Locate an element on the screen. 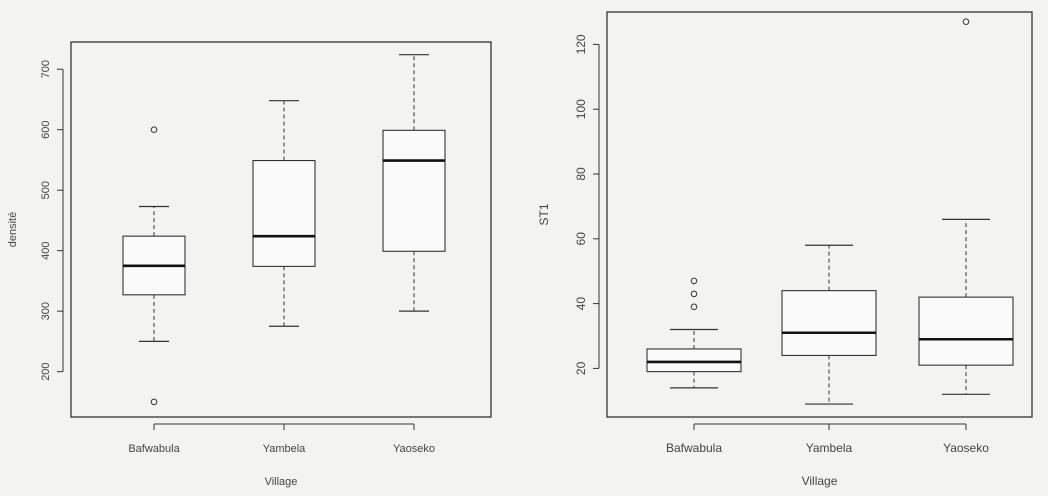 This screenshot has height=496, width=1048. y-tick-label: 60 is located at coordinates (581, 239).